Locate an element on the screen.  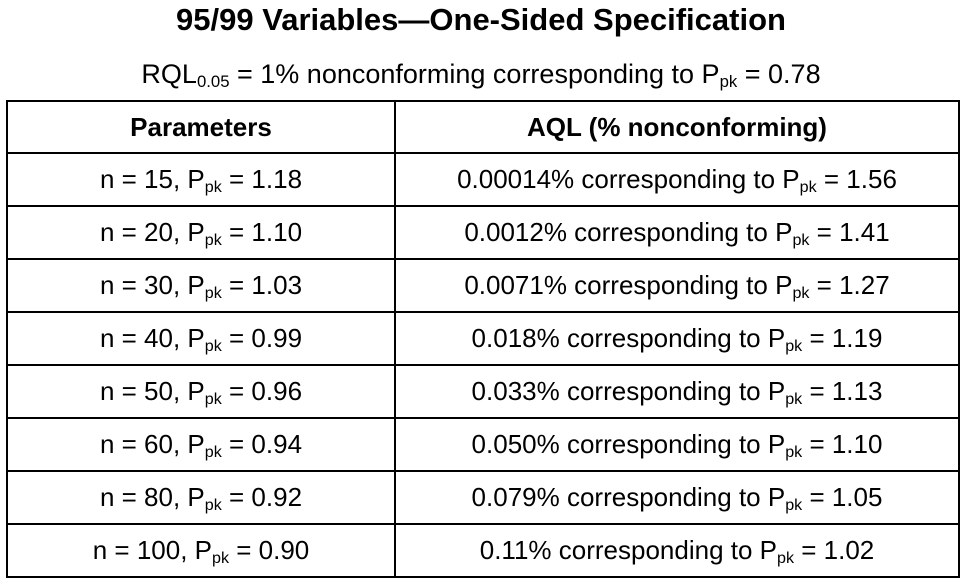
param-value: = 0.90 is located at coordinates (269, 550).